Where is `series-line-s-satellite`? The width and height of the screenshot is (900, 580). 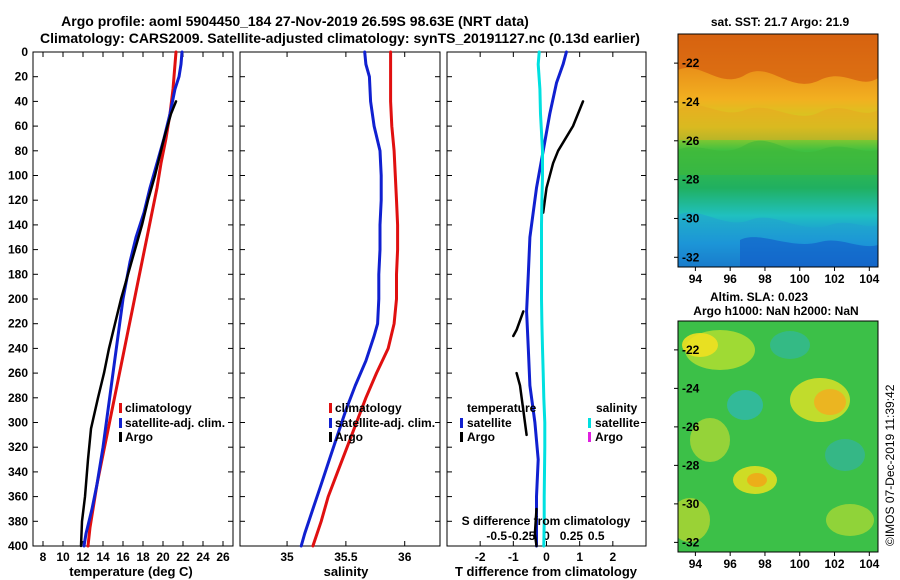
series-line-s-satellite is located at coordinates (541, 299).